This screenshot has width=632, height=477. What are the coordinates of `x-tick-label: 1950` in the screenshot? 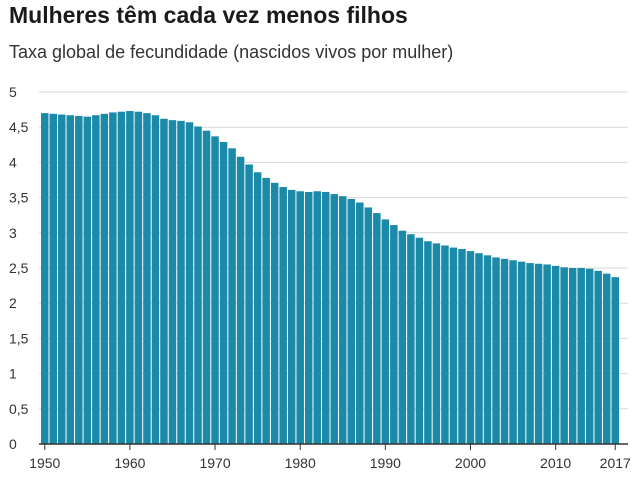 It's located at (44, 463).